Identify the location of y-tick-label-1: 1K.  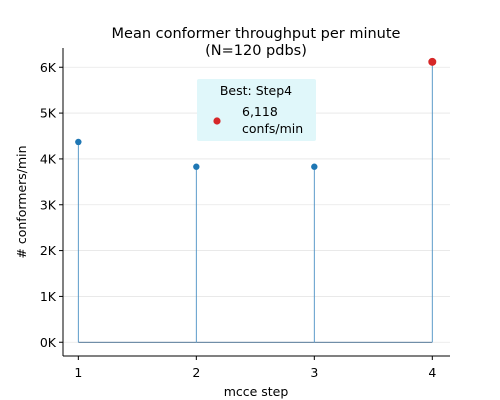
(48, 296).